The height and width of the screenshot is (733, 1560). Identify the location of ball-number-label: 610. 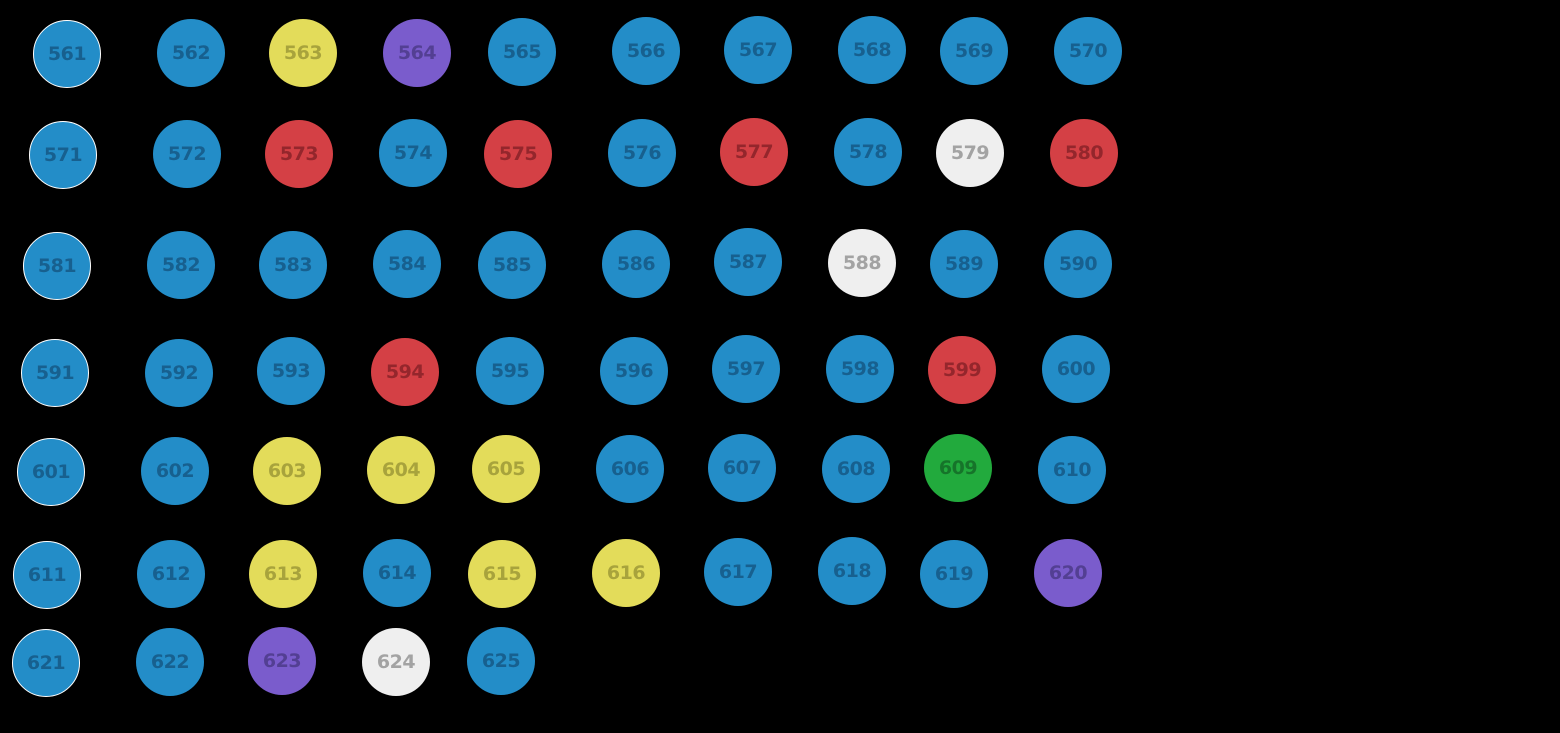
(1072, 470).